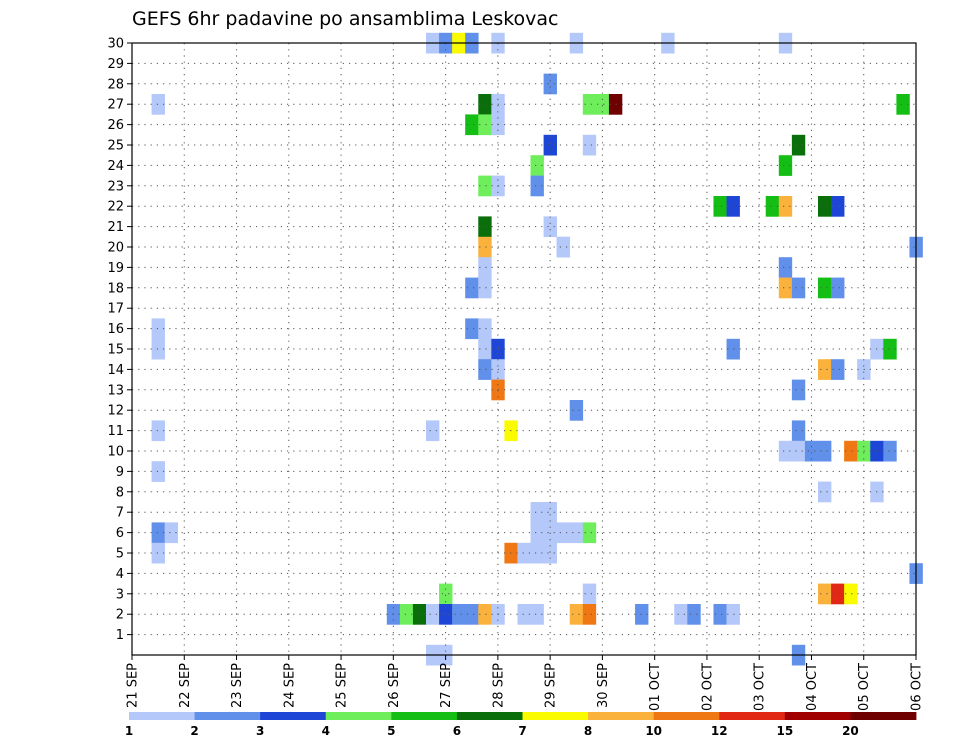  What do you see at coordinates (120, 513) in the screenshot?
I see `y-tick-label: 7` at bounding box center [120, 513].